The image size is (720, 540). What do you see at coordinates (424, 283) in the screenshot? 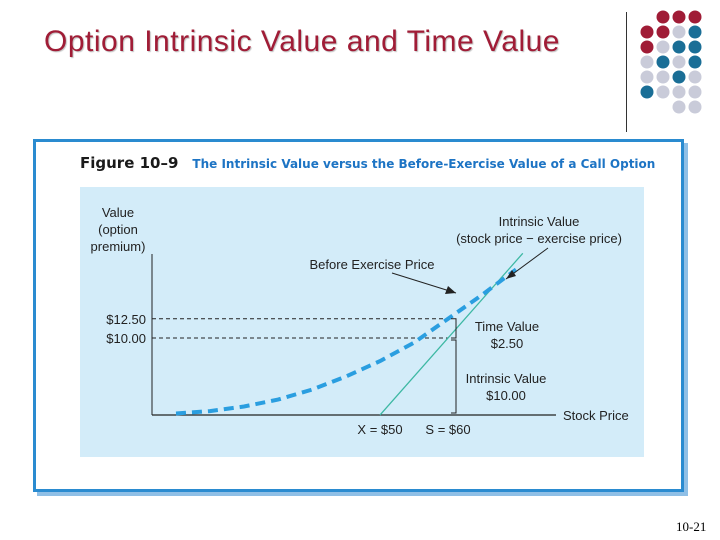
I see `arrow-before-exercise` at bounding box center [424, 283].